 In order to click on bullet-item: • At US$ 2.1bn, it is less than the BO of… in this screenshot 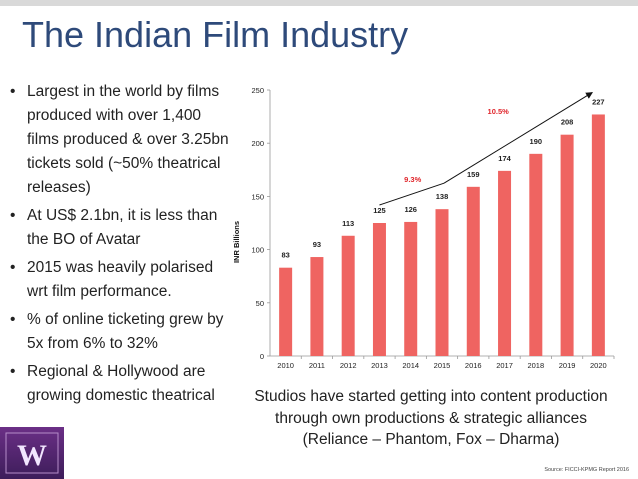, I will do `click(122, 228)`.